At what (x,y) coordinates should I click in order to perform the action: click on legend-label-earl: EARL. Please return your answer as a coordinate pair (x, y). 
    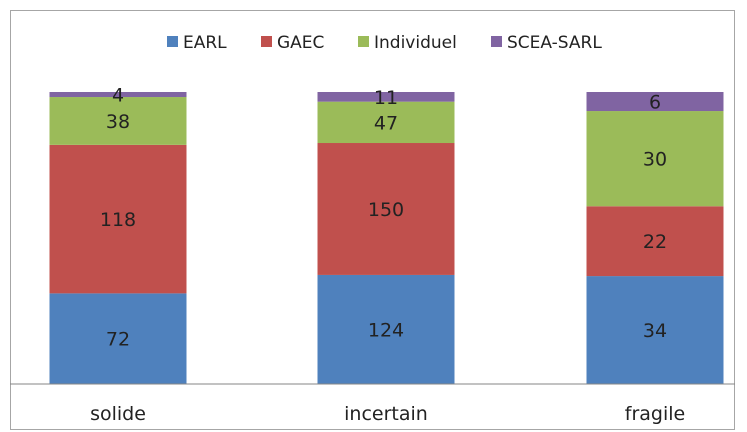
    Looking at the image, I should click on (205, 43).